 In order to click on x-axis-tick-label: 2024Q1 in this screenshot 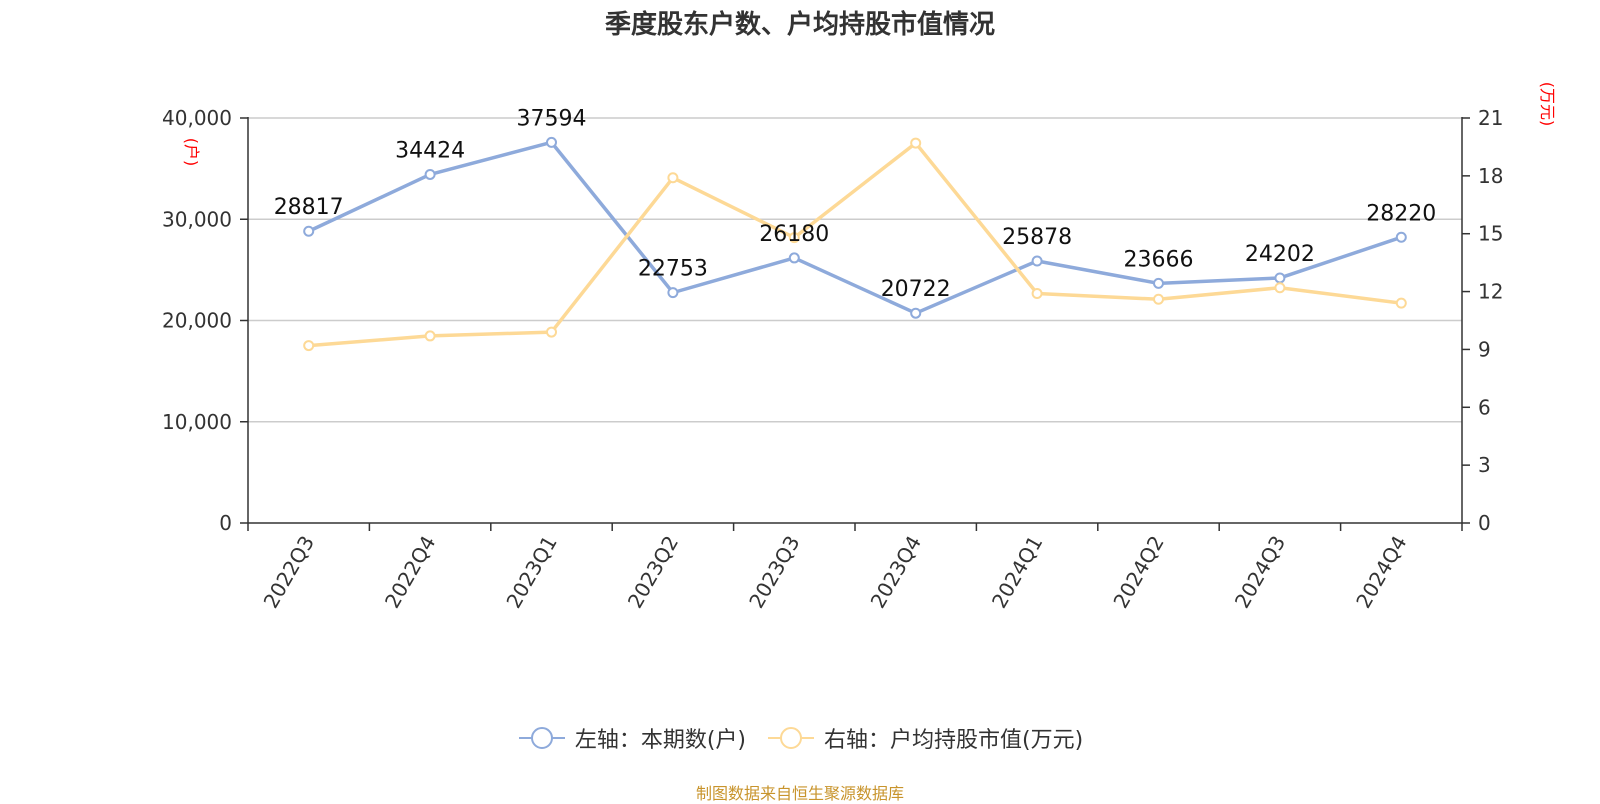, I will do `click(1017, 572)`.